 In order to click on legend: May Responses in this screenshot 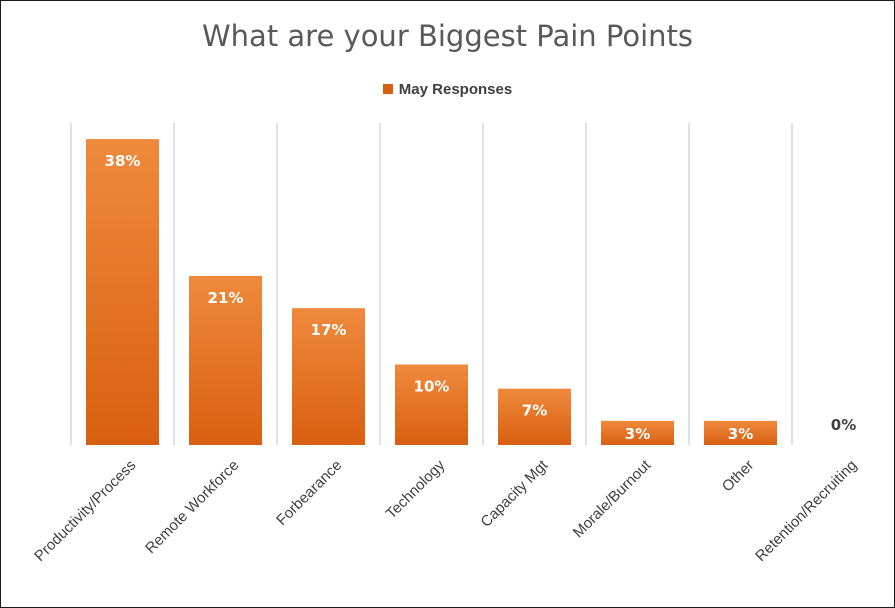, I will do `click(447, 89)`.